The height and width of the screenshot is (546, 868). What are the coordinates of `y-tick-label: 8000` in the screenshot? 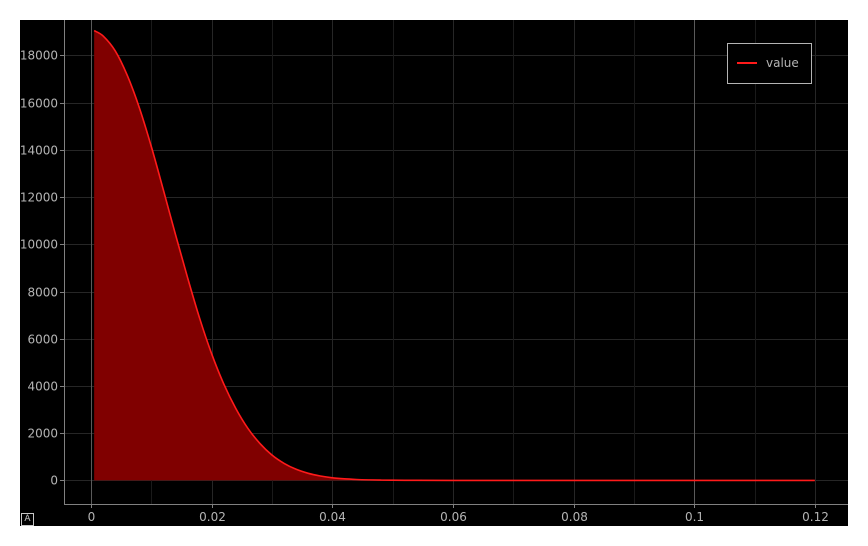 It's located at (42, 293).